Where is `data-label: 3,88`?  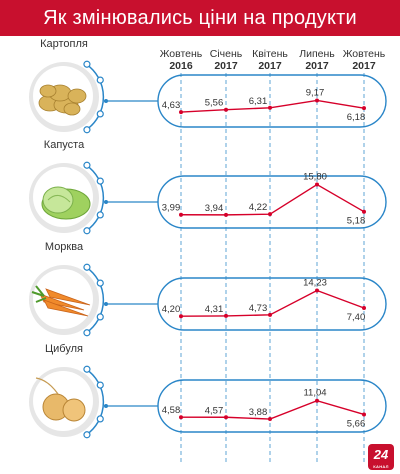 data-label: 3,88 is located at coordinates (258, 412).